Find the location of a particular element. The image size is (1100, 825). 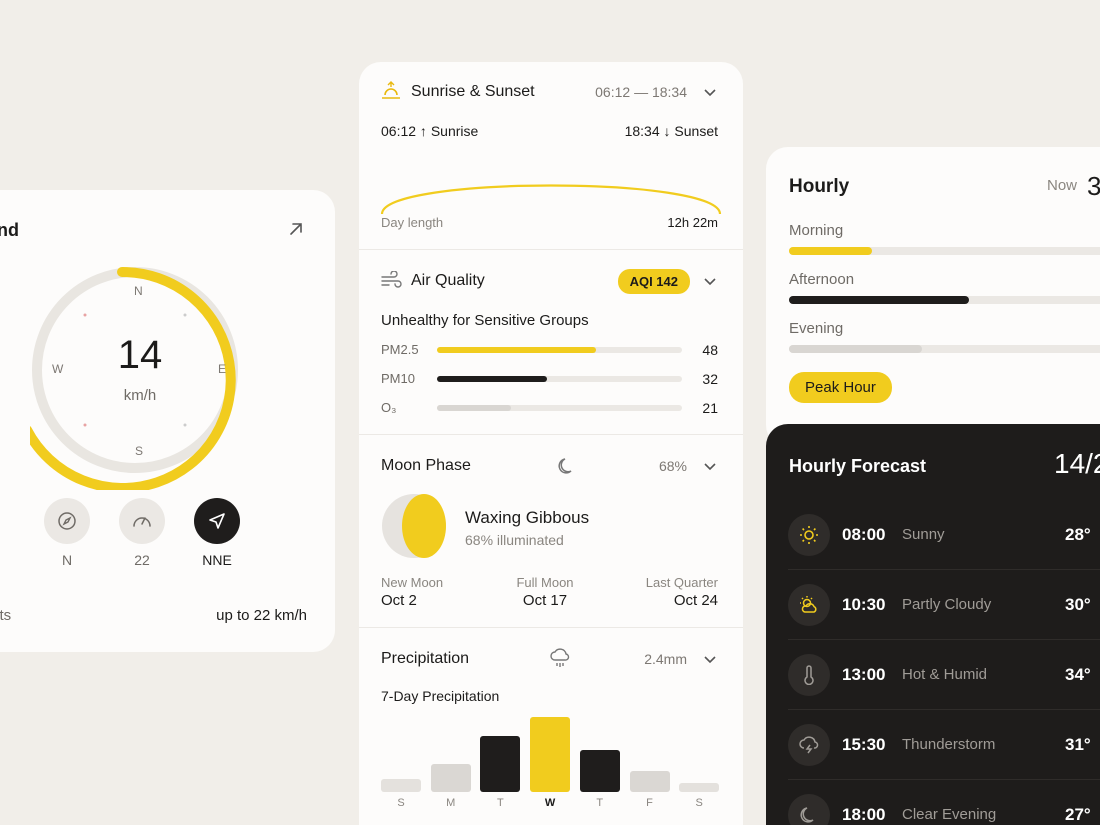

forecast-row: 08:00 Sunny 28° is located at coordinates (944, 535).